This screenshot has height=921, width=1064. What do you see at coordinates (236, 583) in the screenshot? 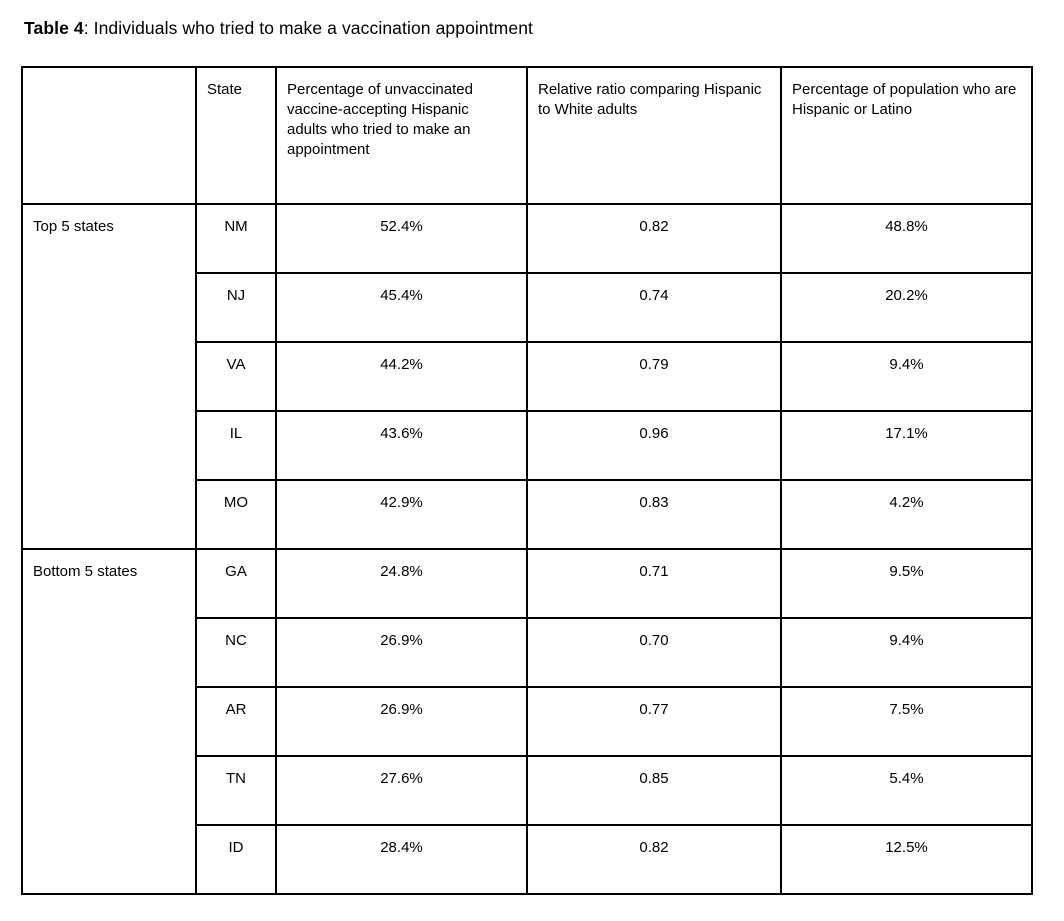
I see `cell-state: GA` at bounding box center [236, 583].